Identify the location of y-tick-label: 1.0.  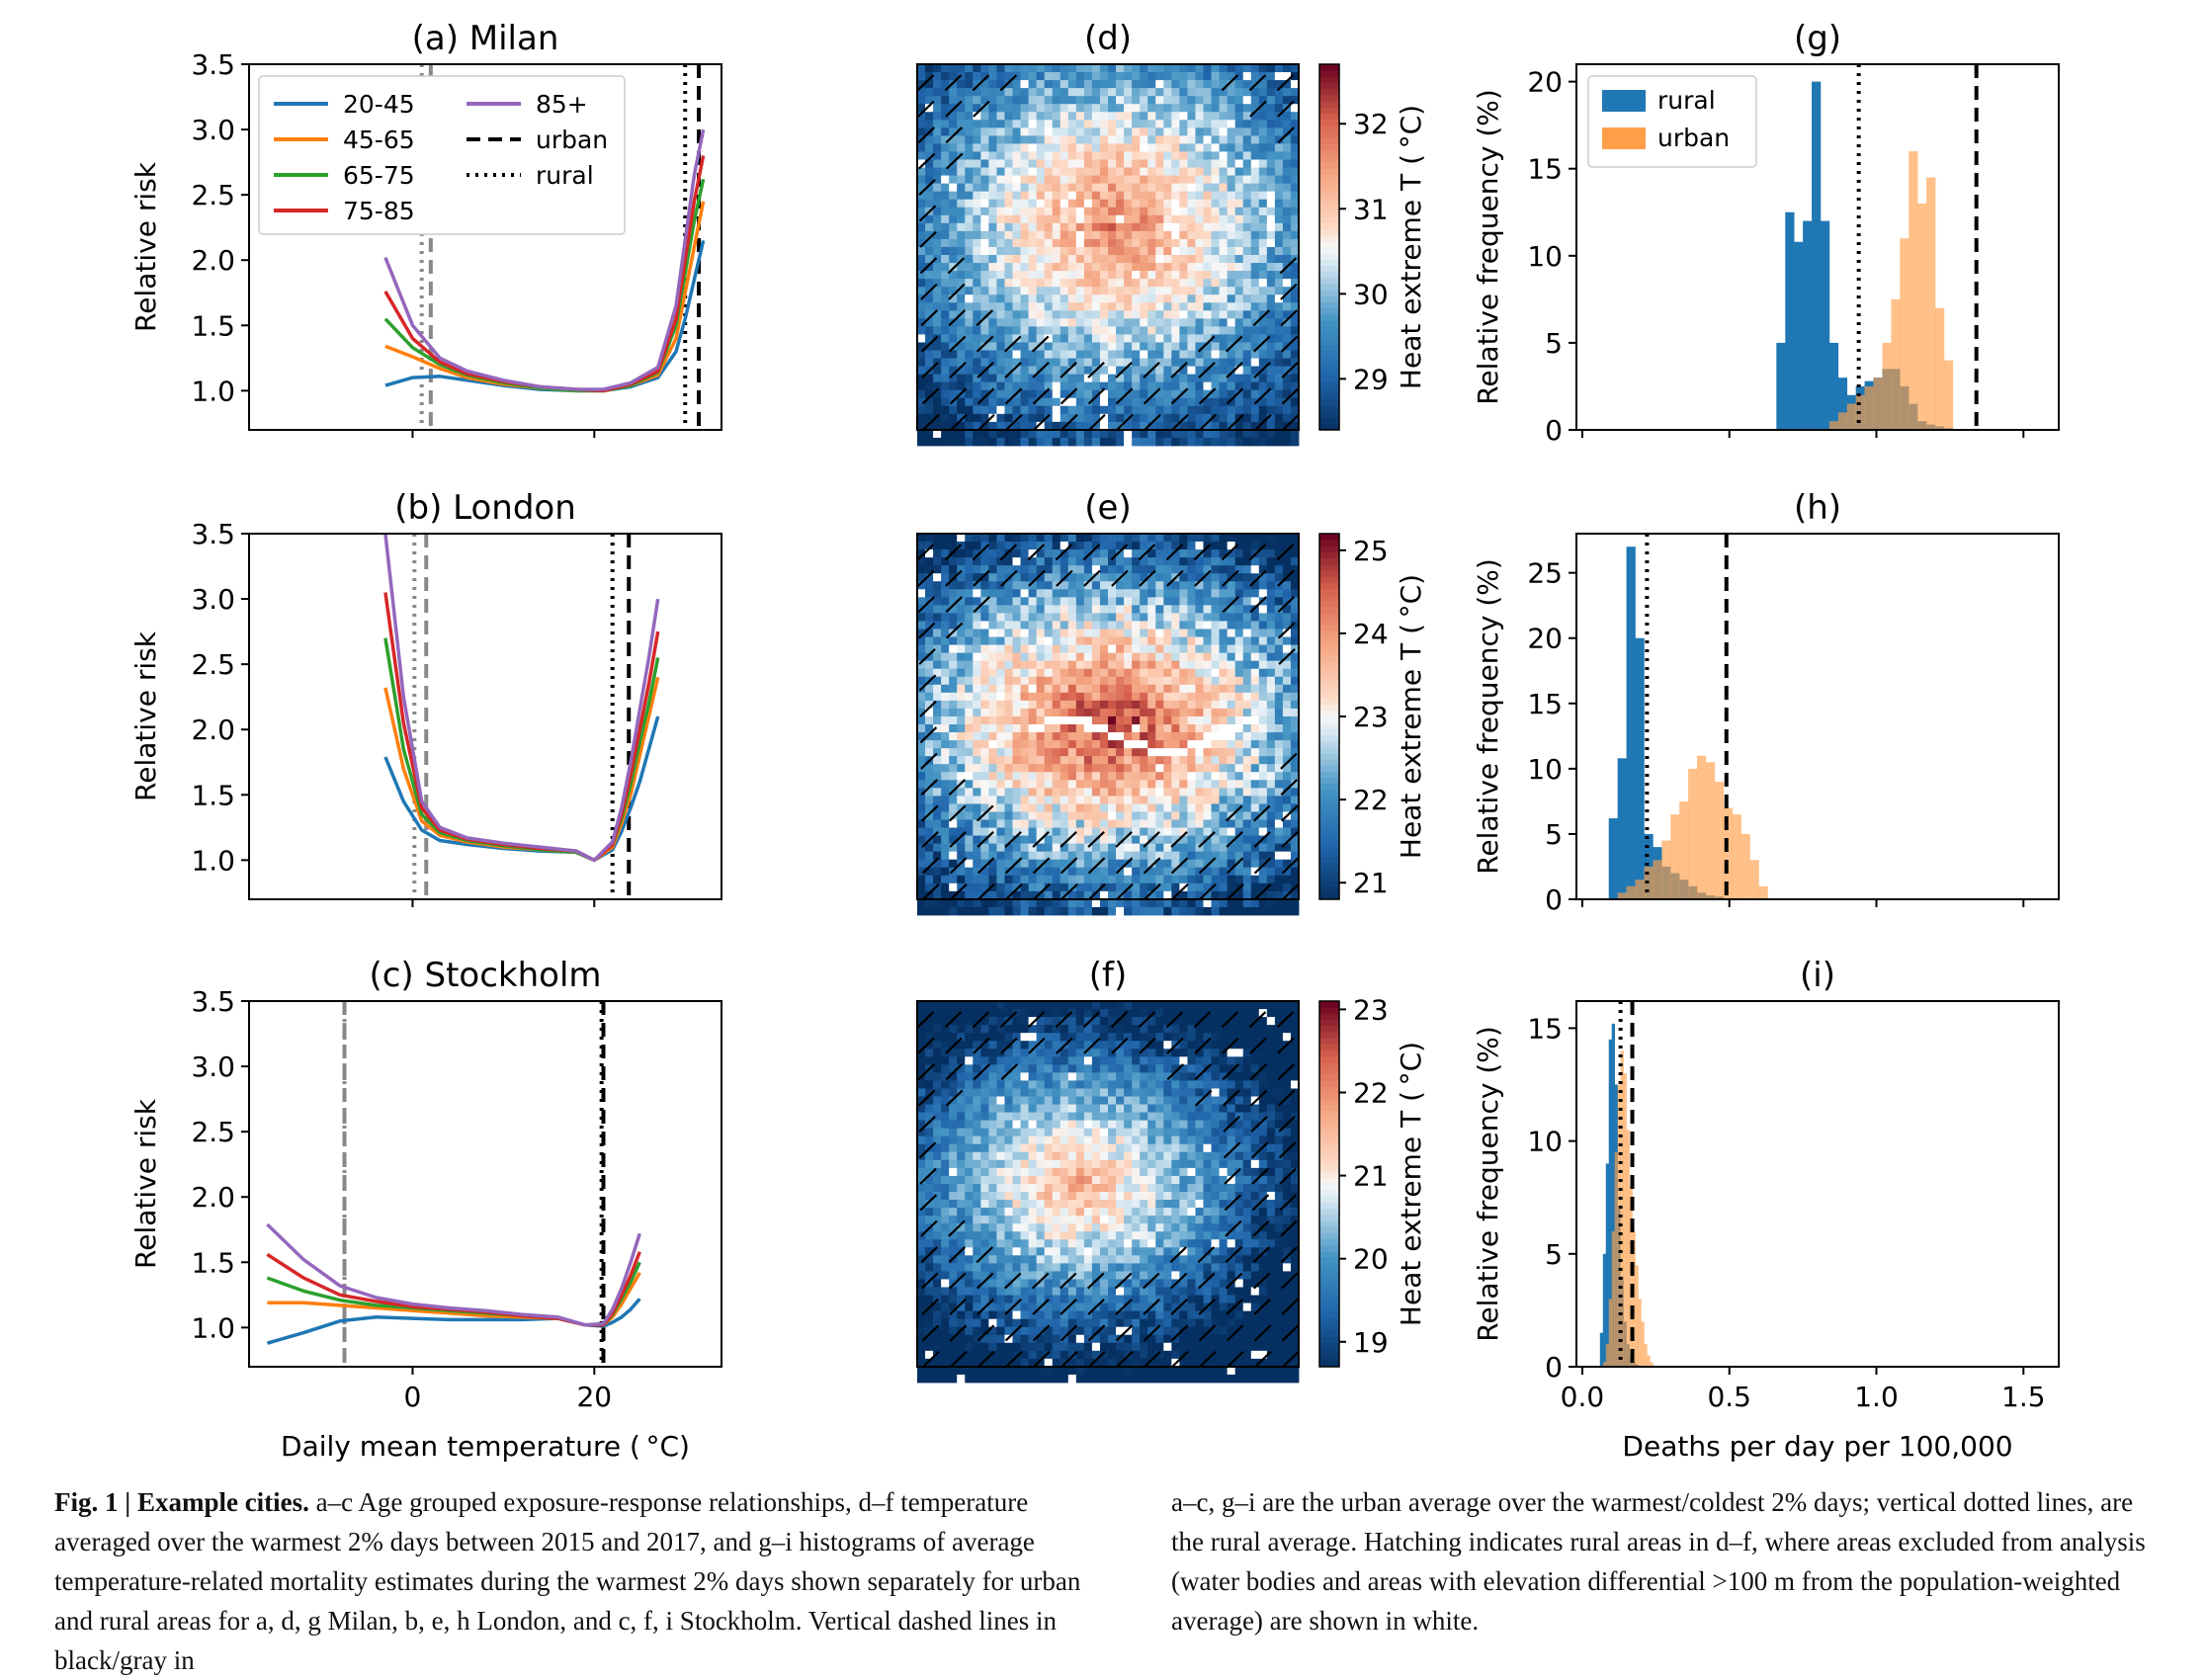
(213, 1327).